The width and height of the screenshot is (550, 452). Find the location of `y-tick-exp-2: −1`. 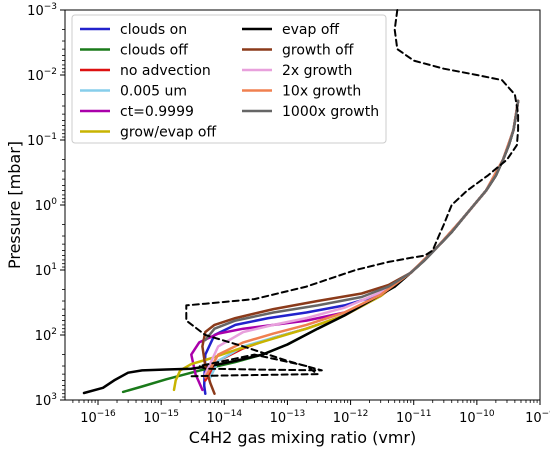

y-tick-exp-2: −1 is located at coordinates (50, 137).